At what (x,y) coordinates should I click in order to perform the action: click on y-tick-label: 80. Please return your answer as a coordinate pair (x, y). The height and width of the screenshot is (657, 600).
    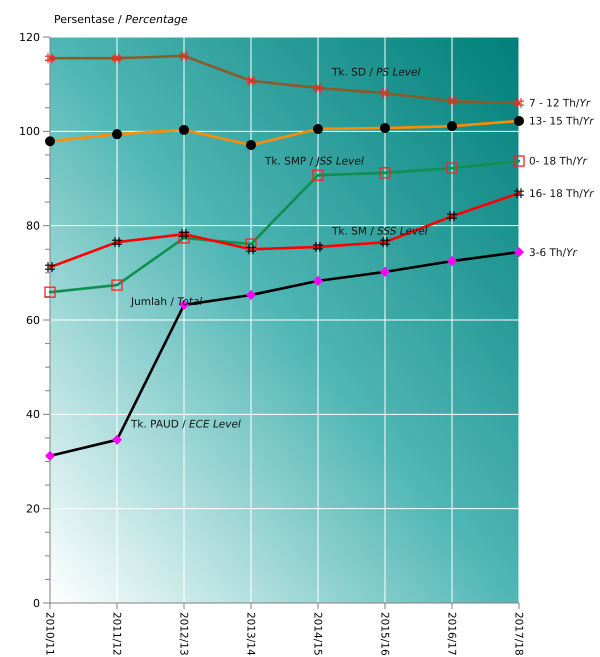
    Looking at the image, I should click on (33, 226).